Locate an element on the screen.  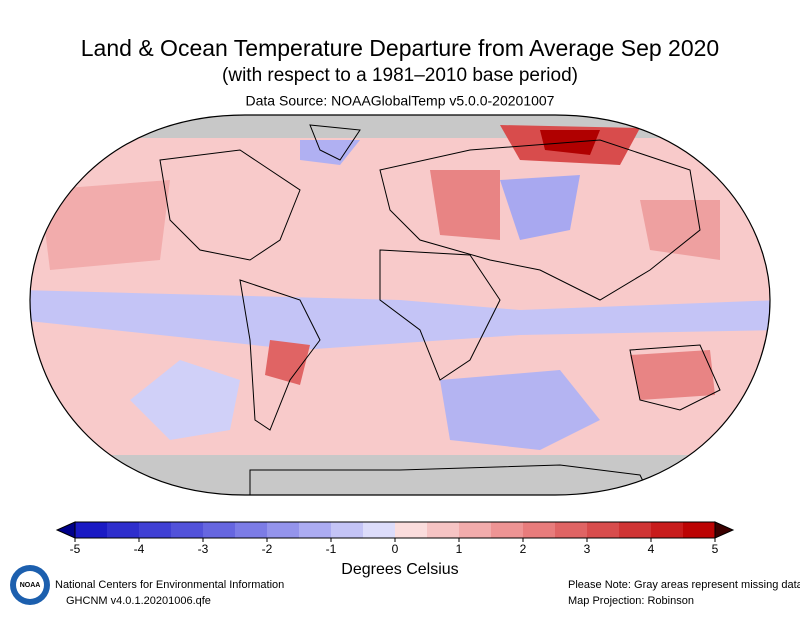
tick-label: 5 is located at coordinates (715, 549).